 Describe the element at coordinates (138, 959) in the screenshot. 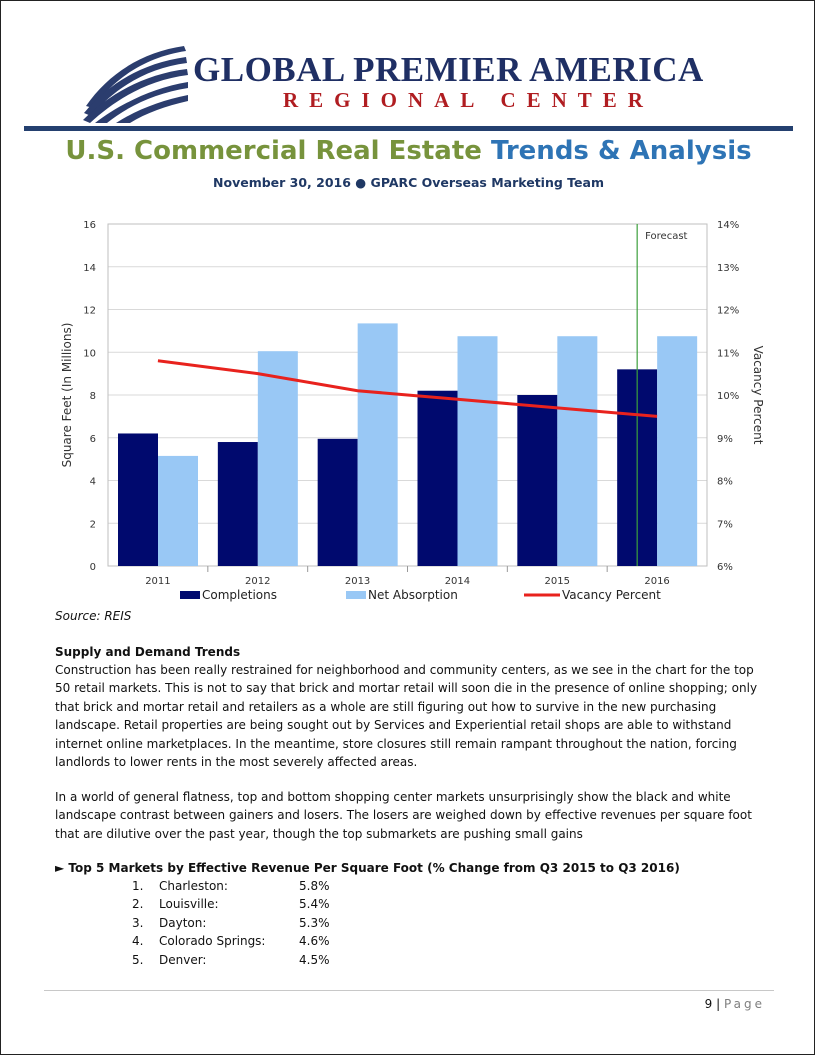

I see `list-item-number: 5.` at that location.